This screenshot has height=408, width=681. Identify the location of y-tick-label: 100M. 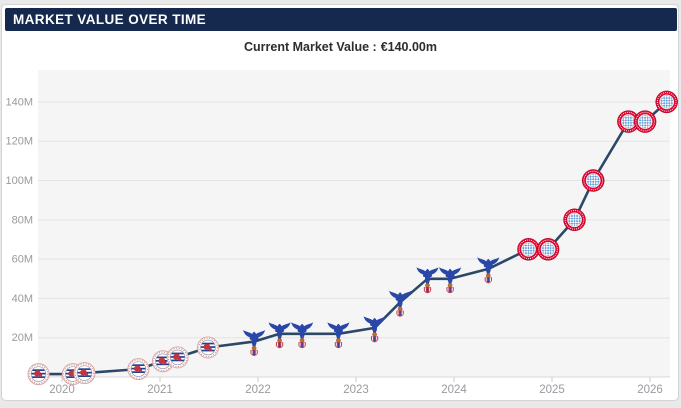
(19, 181).